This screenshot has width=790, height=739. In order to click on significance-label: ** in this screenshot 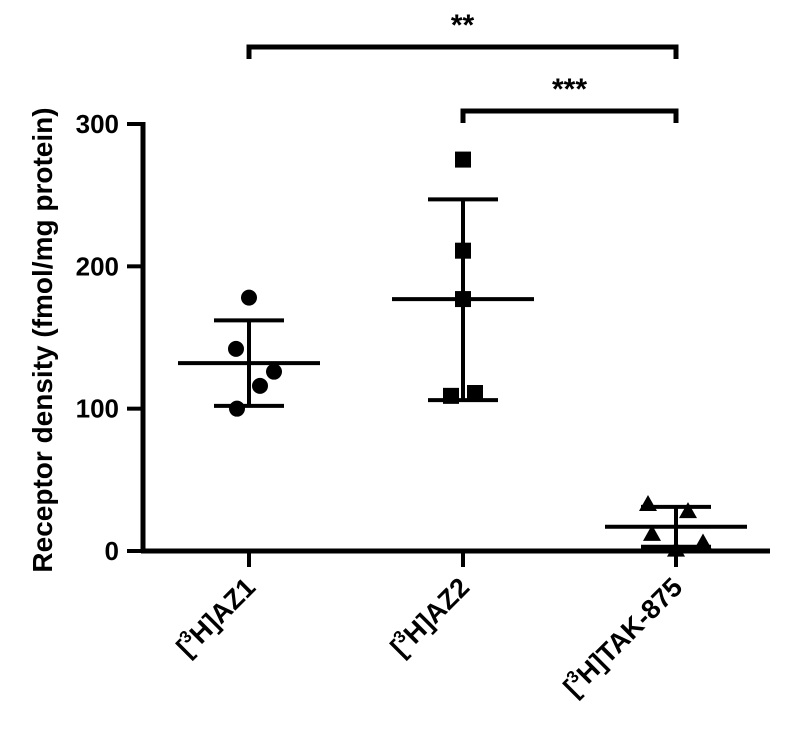, I will do `click(463, 25)`.